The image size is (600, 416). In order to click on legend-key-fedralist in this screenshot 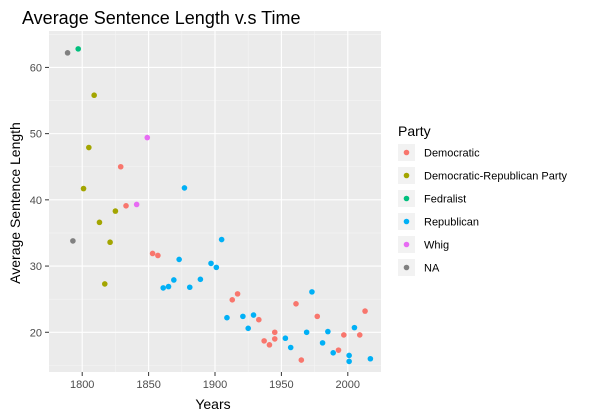, I will do `click(406, 198)`.